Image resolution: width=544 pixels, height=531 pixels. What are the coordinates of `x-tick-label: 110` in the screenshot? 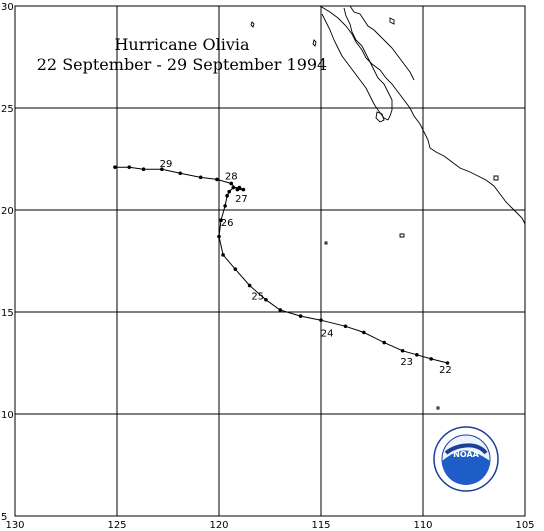 It's located at (422, 525).